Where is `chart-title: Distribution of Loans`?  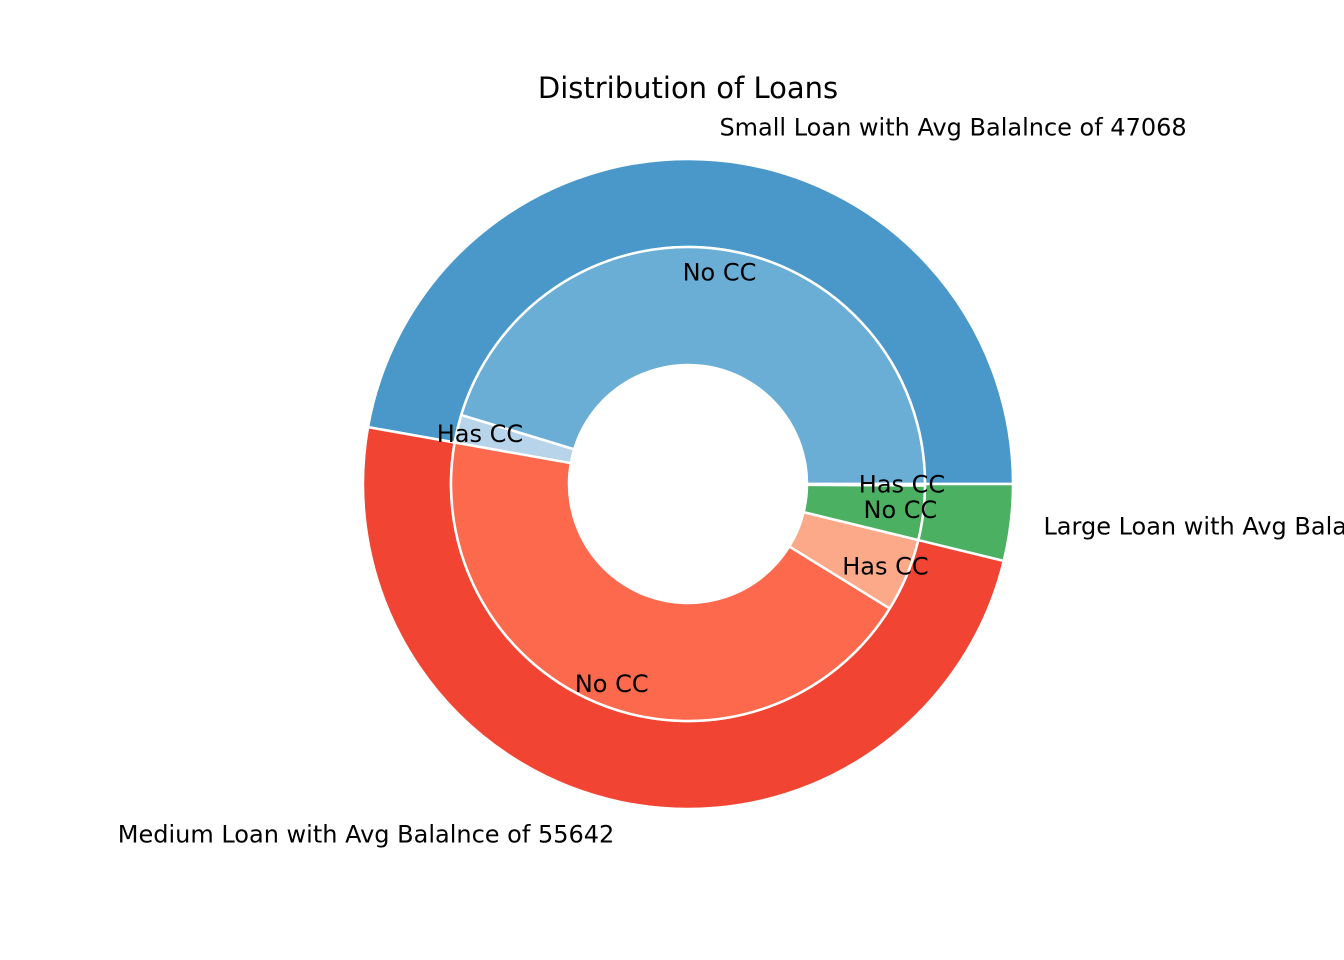
chart-title: Distribution of Loans is located at coordinates (688, 88).